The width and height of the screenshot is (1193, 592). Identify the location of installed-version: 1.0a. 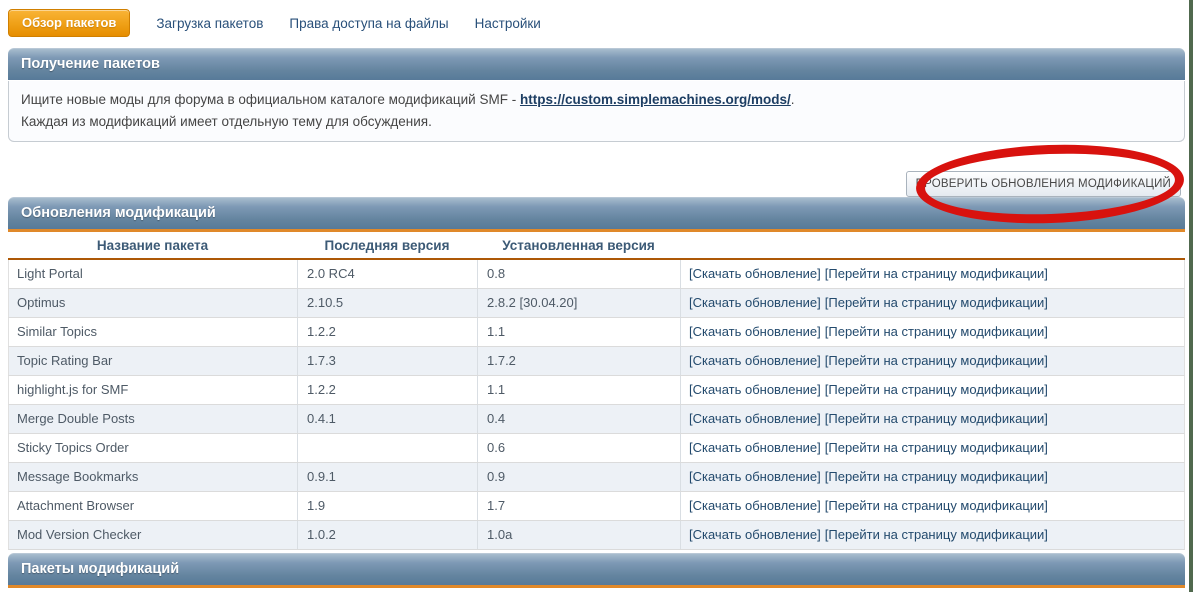
(579, 535).